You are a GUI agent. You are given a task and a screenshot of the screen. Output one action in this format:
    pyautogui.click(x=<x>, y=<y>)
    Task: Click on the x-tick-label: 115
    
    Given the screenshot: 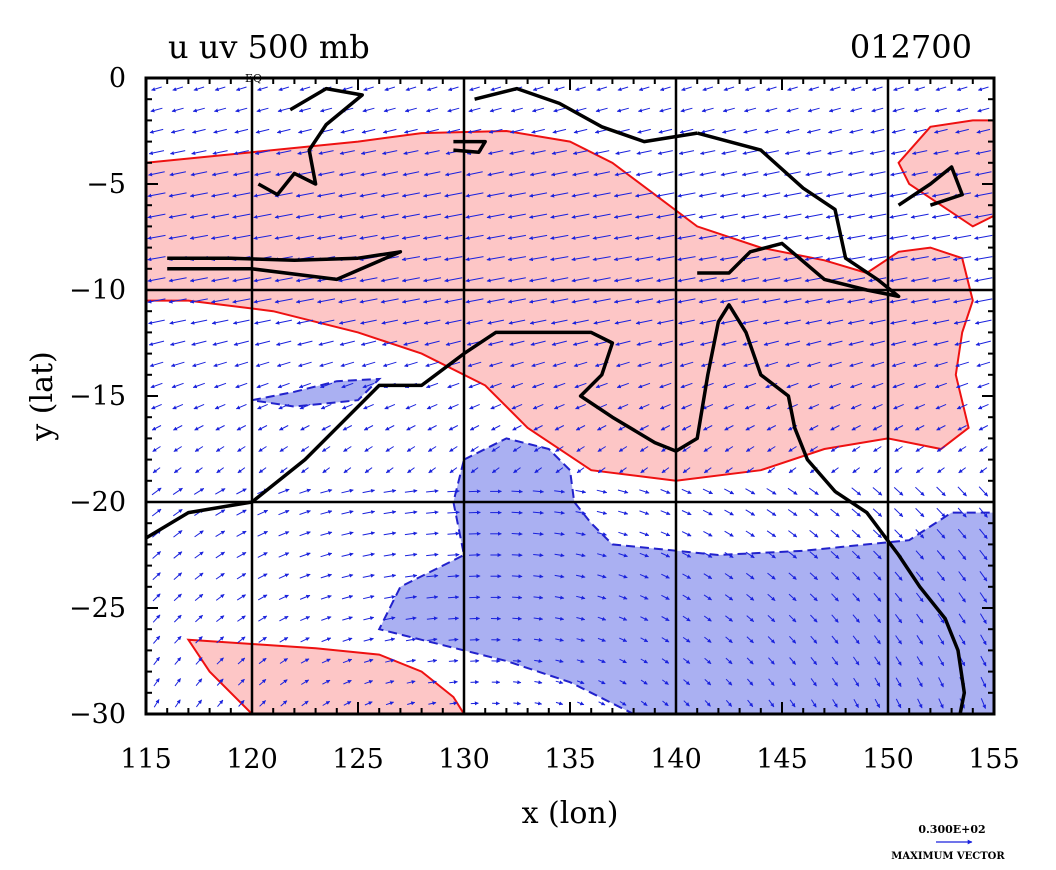 What is the action you would take?
    pyautogui.click(x=146, y=759)
    